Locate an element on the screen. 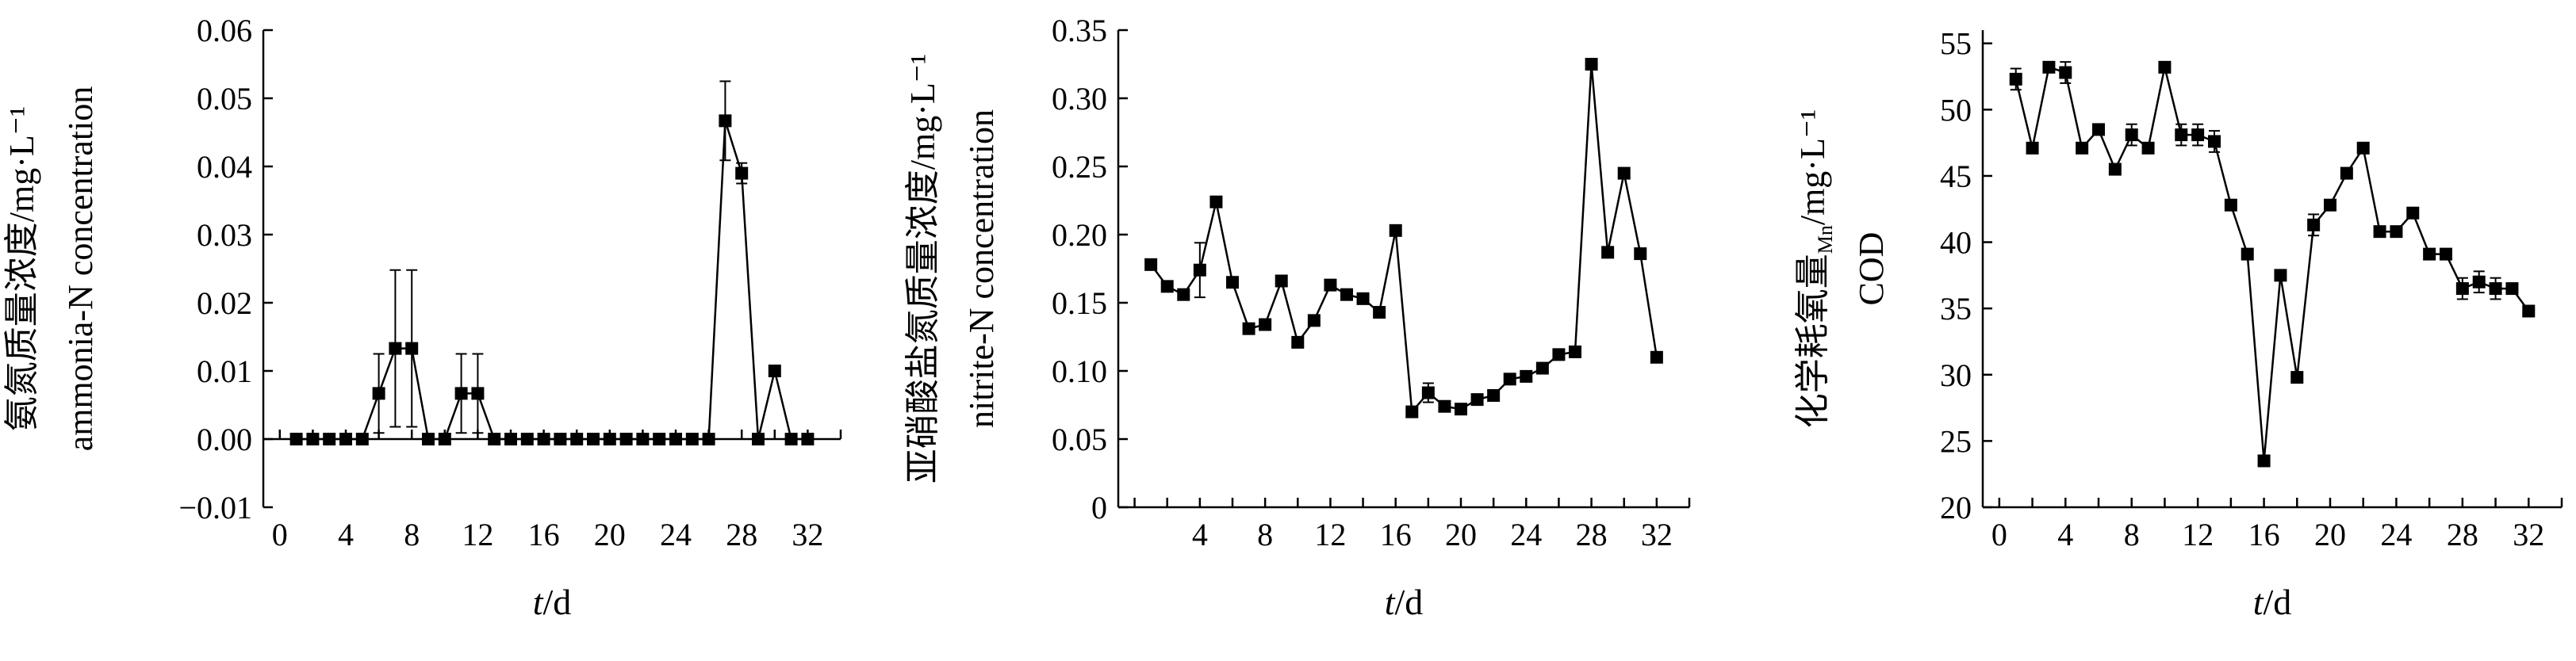  y-tick-label: 0.02 is located at coordinates (225, 303).